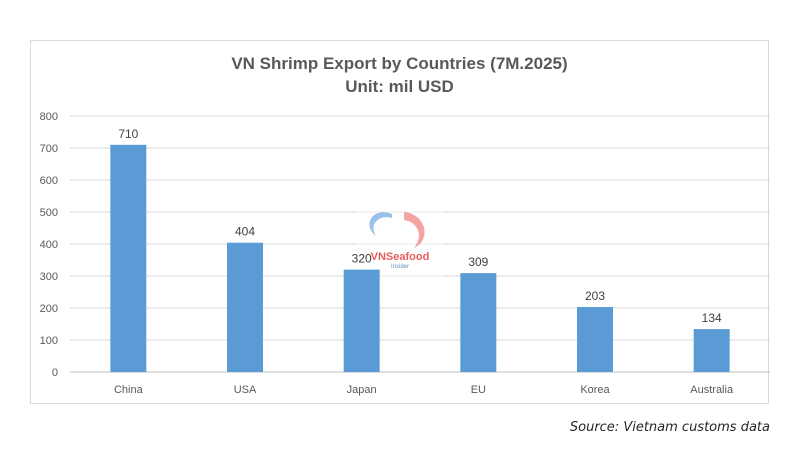  I want to click on data-label-australia: 134, so click(712, 318).